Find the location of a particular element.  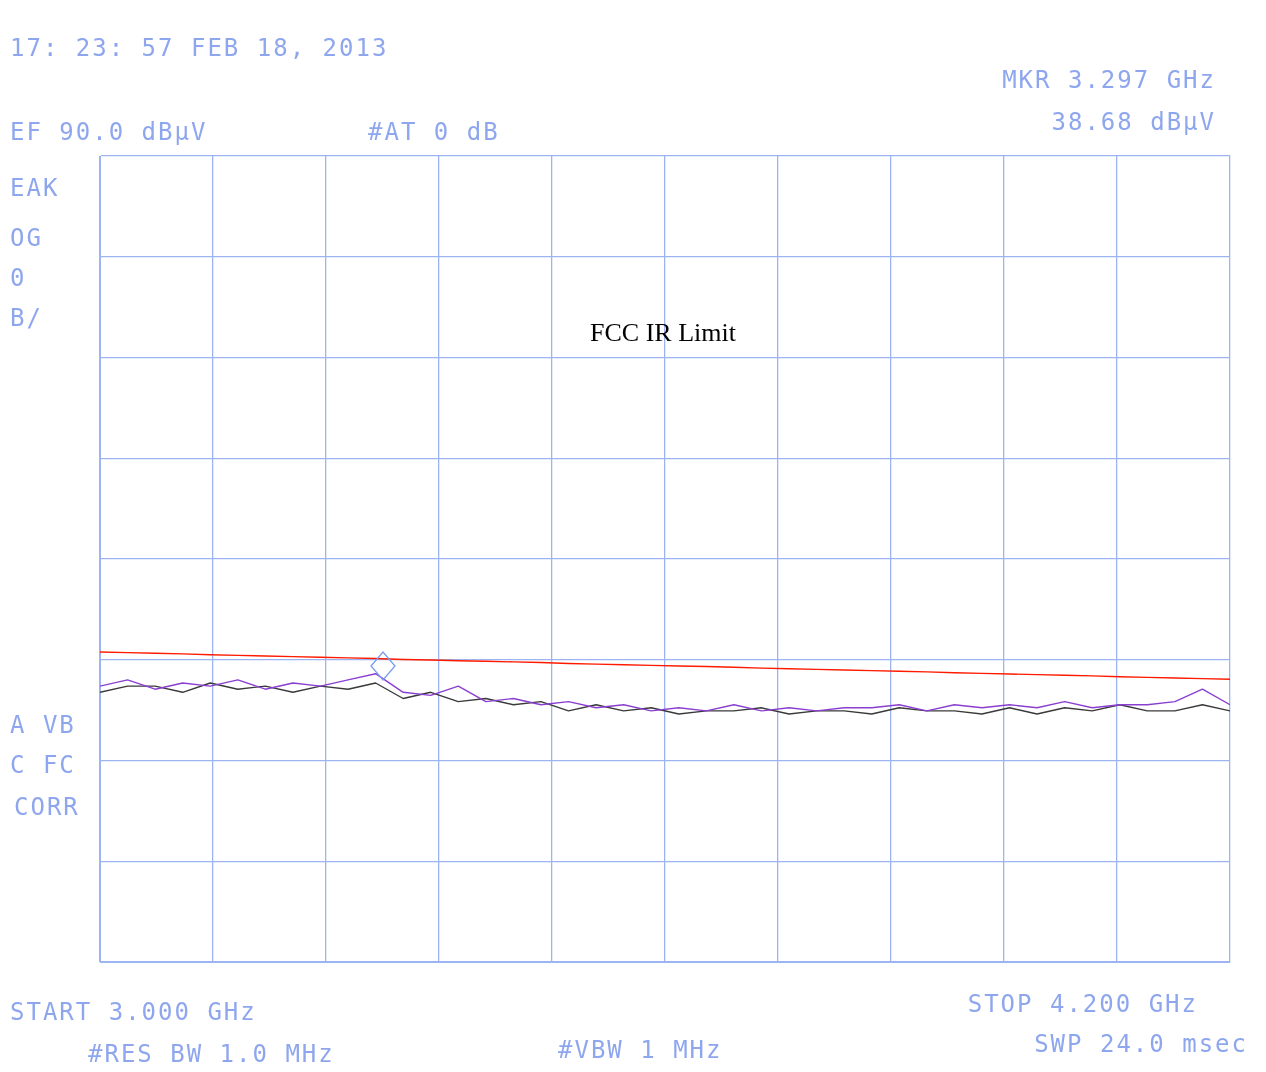

text: C FC is located at coordinates (43, 765).